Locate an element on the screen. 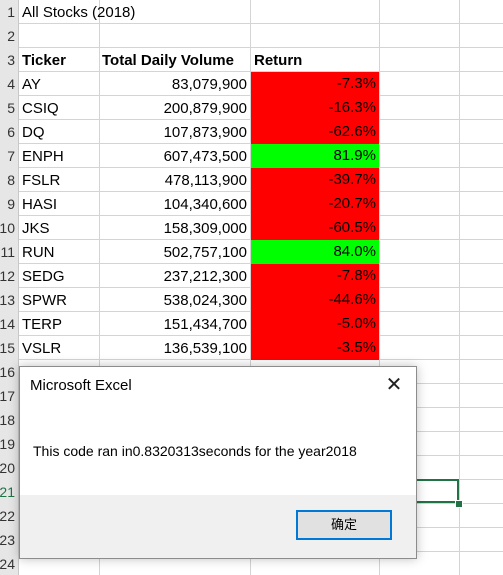  row-number: 24 is located at coordinates (7, 564).